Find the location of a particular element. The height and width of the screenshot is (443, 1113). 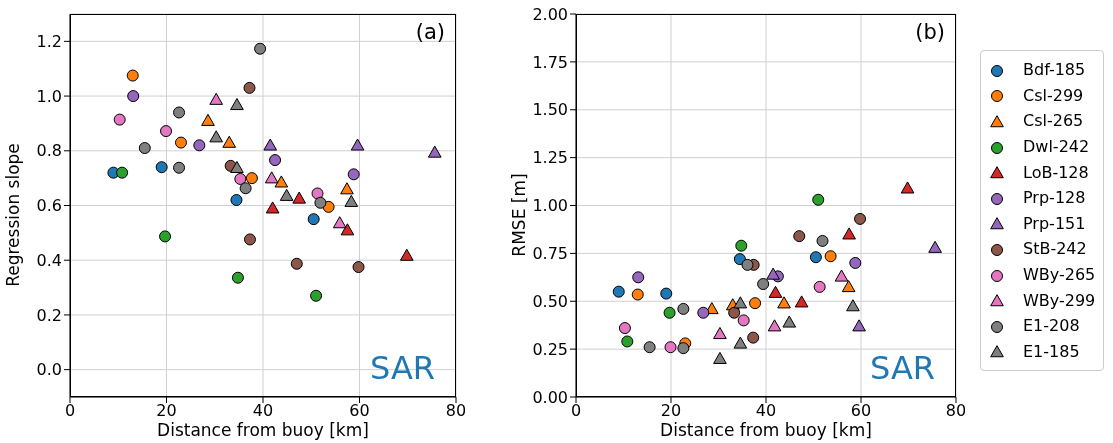

y-tick-label: 1.50 is located at coordinates (550, 110).